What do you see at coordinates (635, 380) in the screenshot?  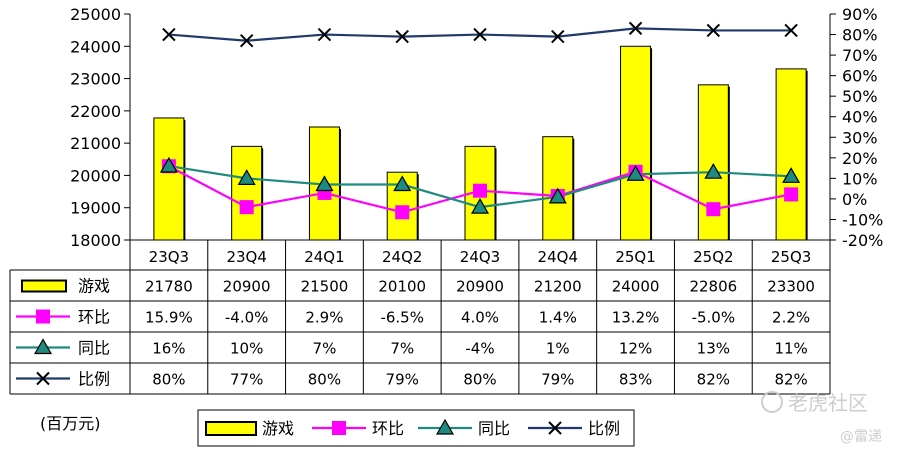 I see `data-label: 83%` at bounding box center [635, 380].